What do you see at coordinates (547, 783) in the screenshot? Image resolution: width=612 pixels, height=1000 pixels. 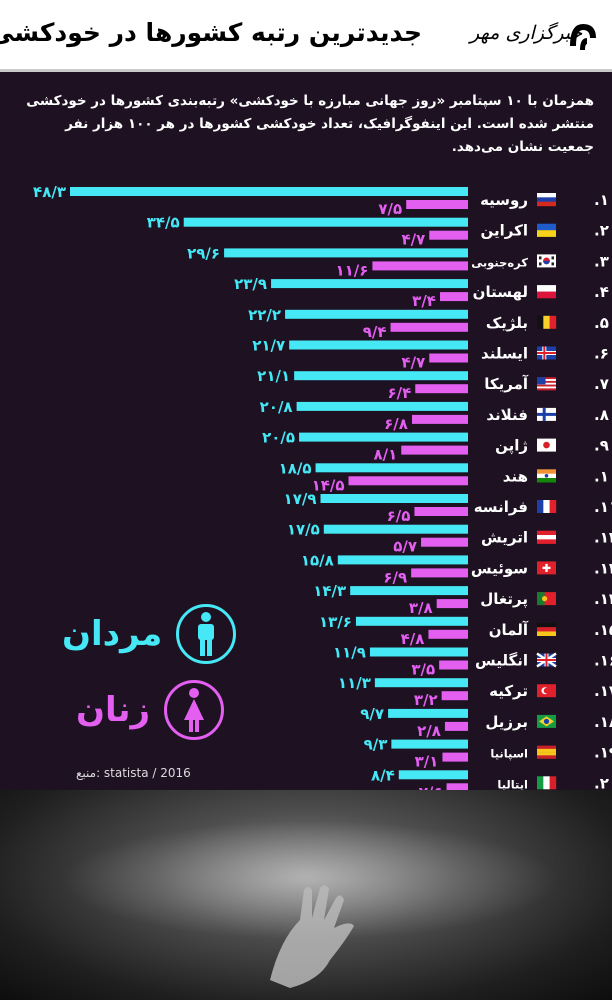 I see `italy-flag` at bounding box center [547, 783].